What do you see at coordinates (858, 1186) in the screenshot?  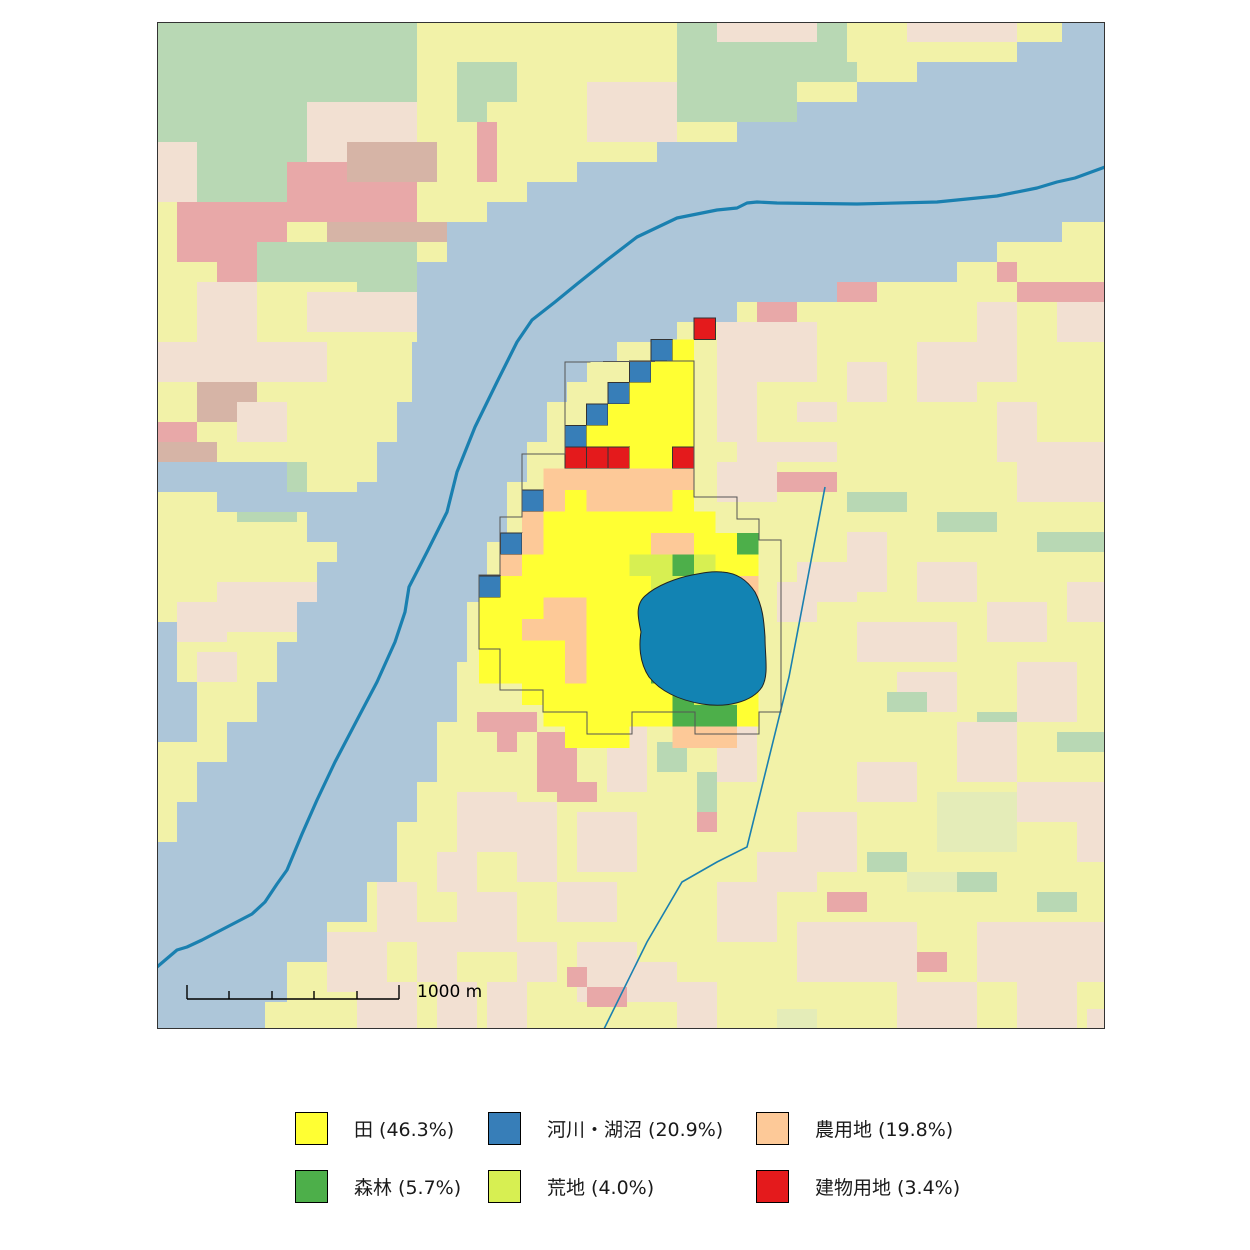 I see `legend-item-building: 建物用地 (3.4%)` at bounding box center [858, 1186].